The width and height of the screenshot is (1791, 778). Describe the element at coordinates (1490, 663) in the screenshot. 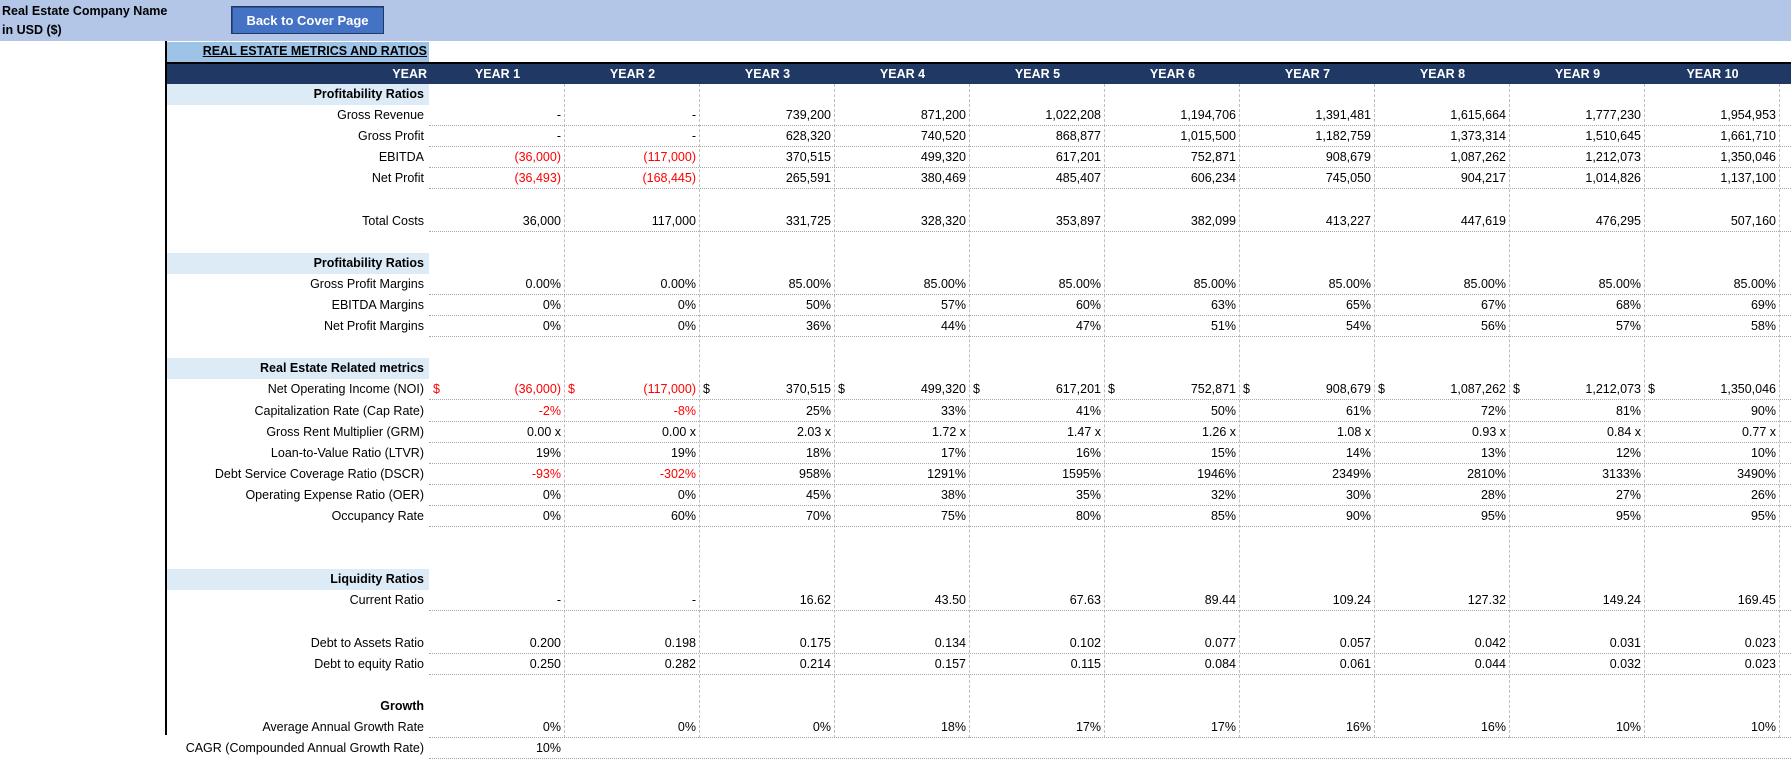

I see `cell-year-8: 0.044` at that location.